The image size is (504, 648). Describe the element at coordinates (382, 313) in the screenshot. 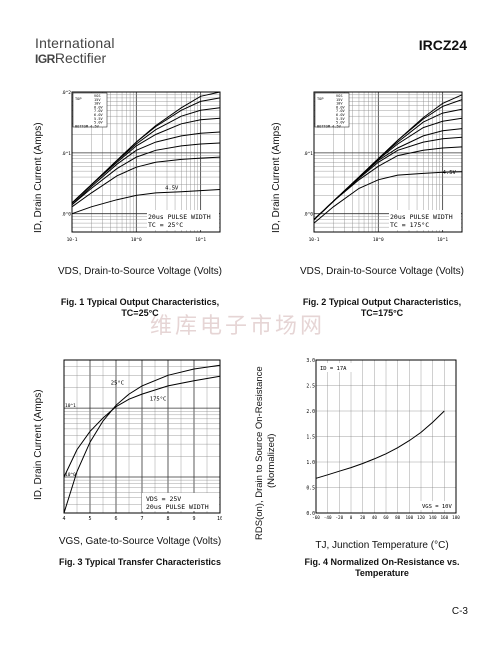

I see `fig2-caption-line2: TC=175°C` at that location.